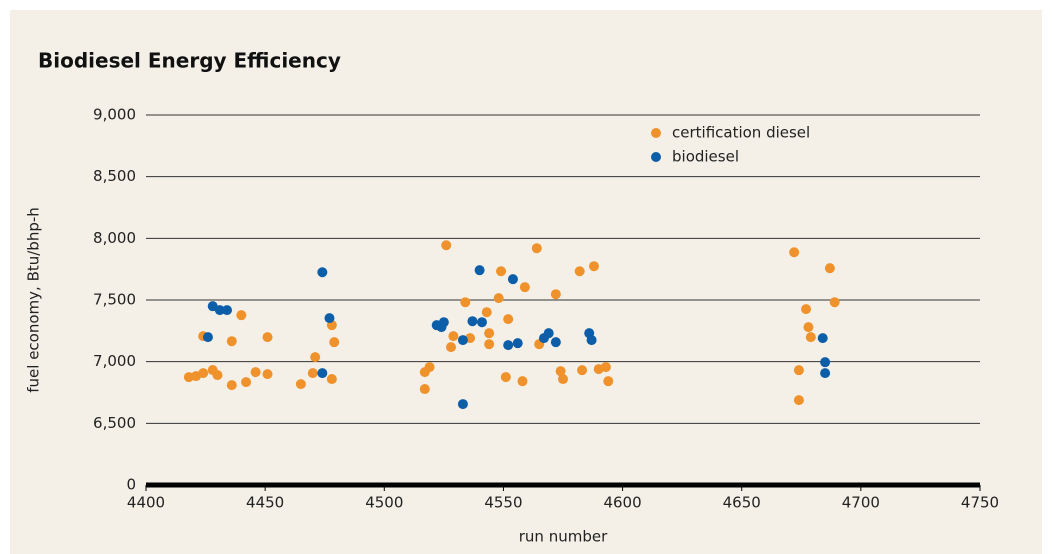  What do you see at coordinates (131, 485) in the screenshot?
I see `y-tick-label: 0` at bounding box center [131, 485].